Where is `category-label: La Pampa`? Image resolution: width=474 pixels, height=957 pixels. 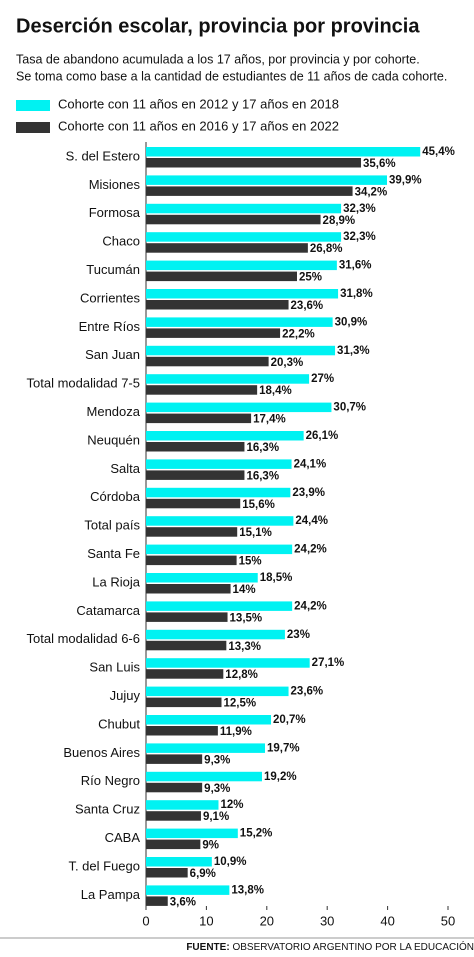 category-label: La Pampa is located at coordinates (111, 894).